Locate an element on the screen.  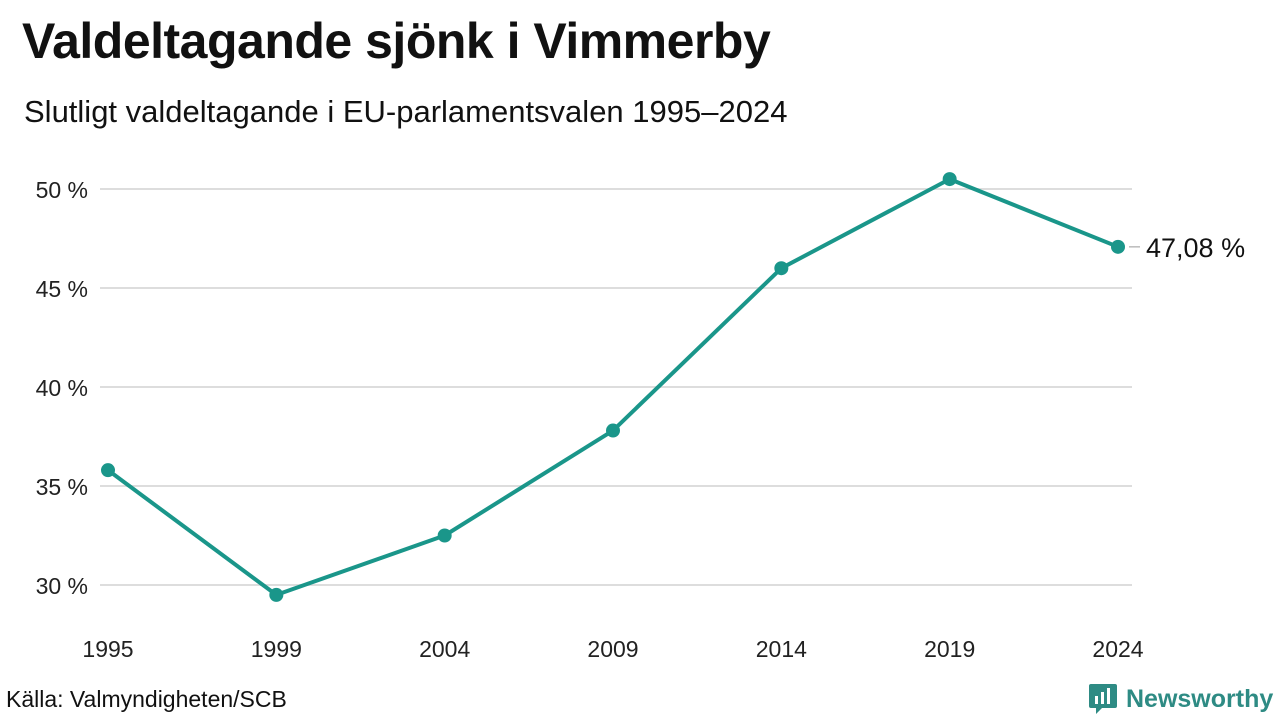
end-value-label: 47,08 % is located at coordinates (1195, 248).